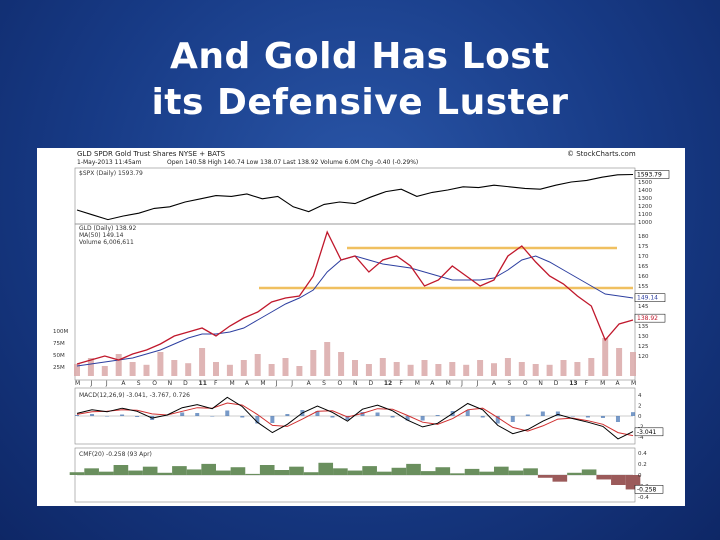  I want to click on title-line-2: its Defensive Luster, so click(360, 102).